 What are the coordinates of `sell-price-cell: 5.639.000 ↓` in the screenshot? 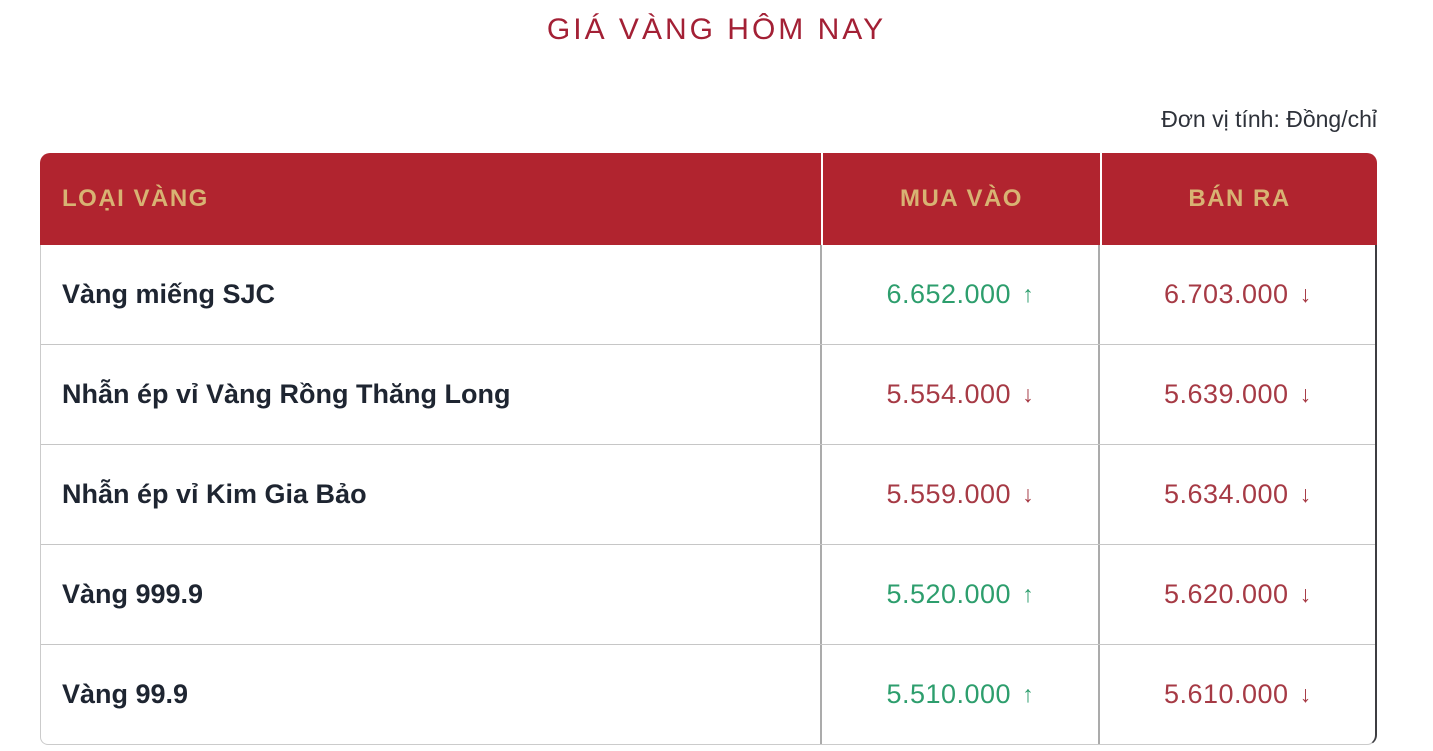 It's located at (1237, 394).